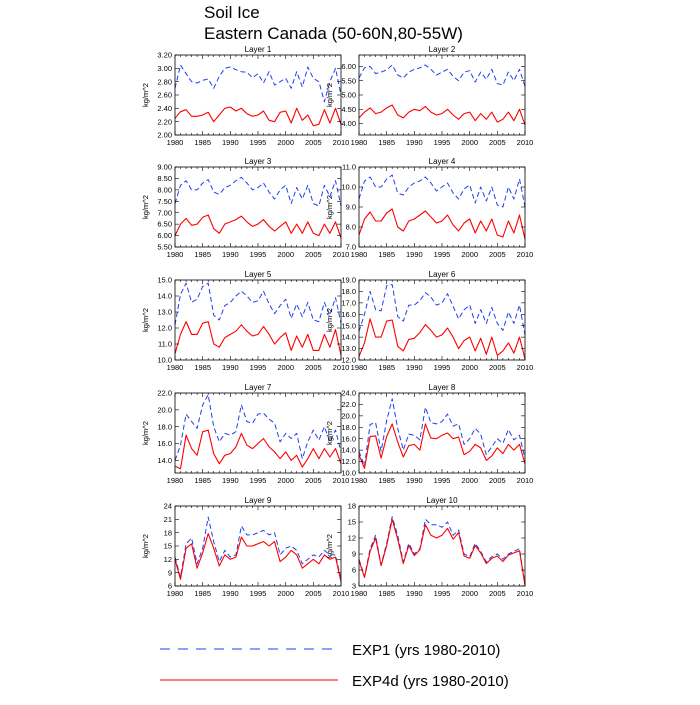  Describe the element at coordinates (352, 506) in the screenshot. I see `y-tick-label: 18` at that location.